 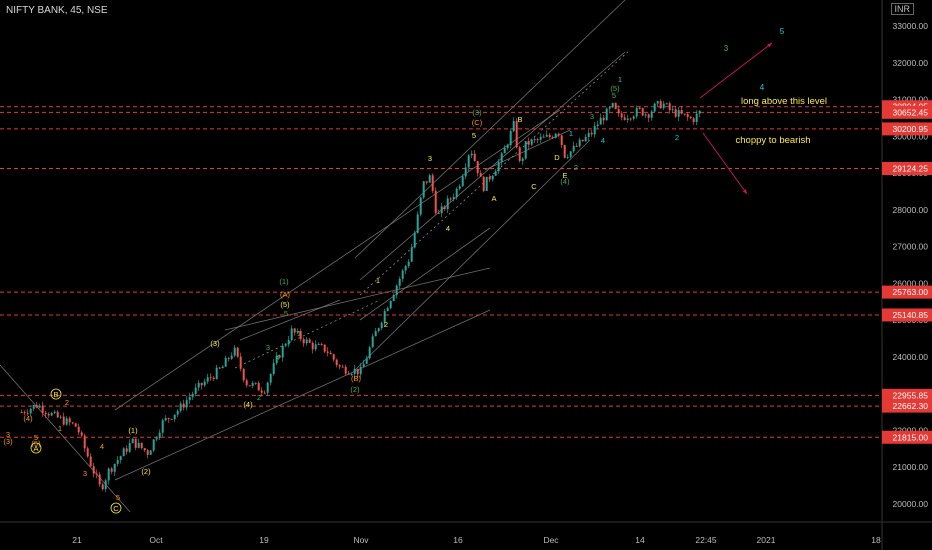 What do you see at coordinates (902, 9) in the screenshot?
I see `currency-badge: INR` at bounding box center [902, 9].